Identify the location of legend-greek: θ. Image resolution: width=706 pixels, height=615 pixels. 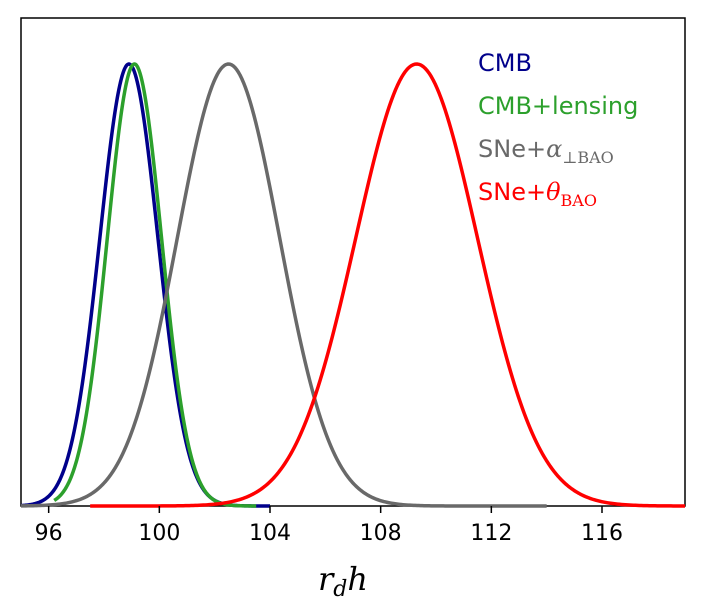
(553, 192).